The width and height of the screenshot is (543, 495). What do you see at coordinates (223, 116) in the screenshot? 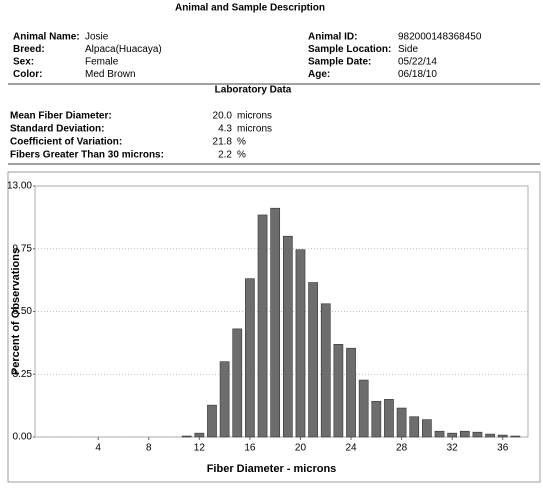
I see `lab-value: 20.0` at bounding box center [223, 116].